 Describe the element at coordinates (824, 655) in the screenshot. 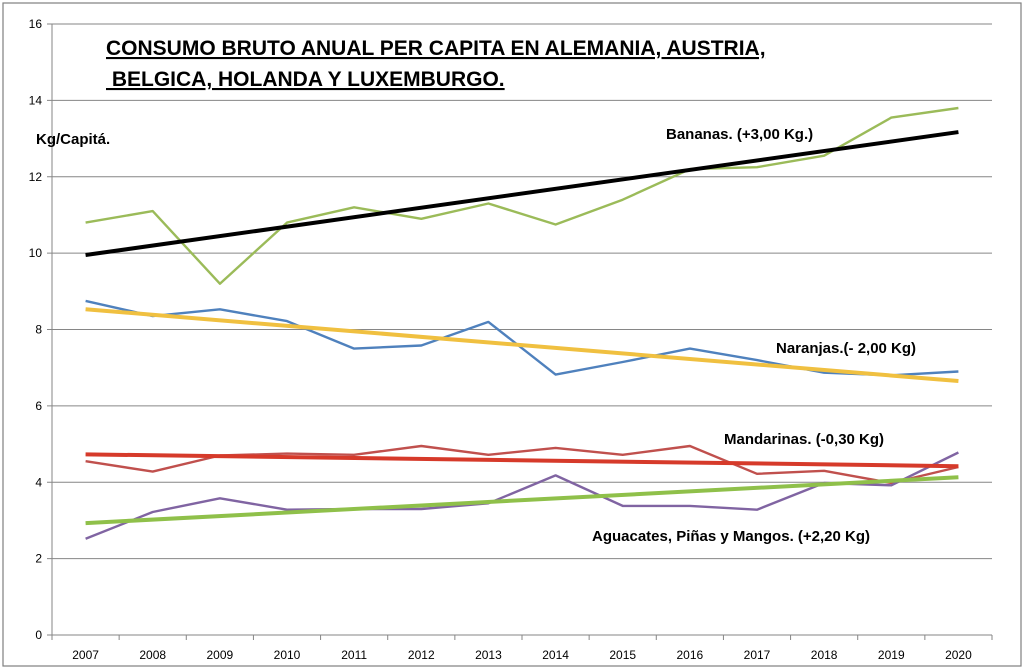

I see `x-tick-label: 2018` at that location.